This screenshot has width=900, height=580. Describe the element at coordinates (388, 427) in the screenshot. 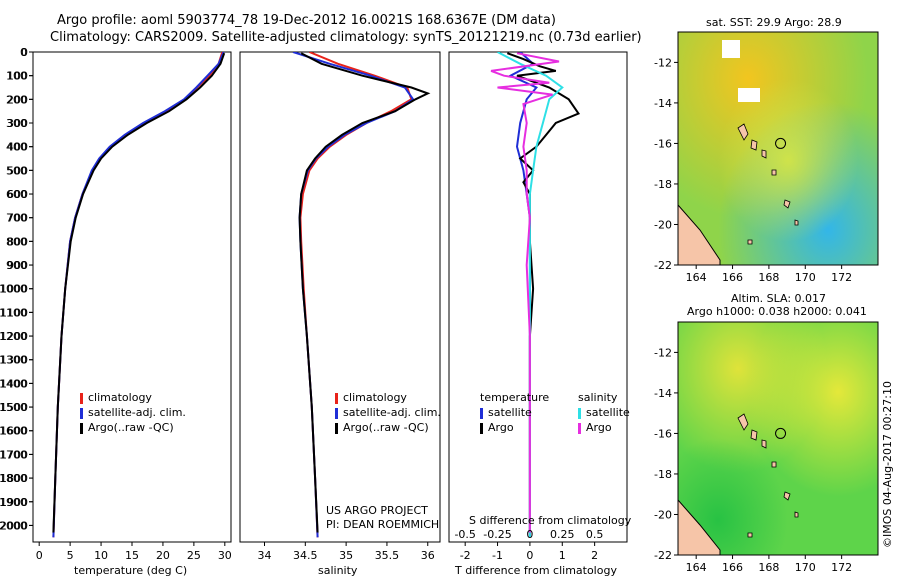

I see `sal-legend-argo: Argo(..raw -QC)` at that location.